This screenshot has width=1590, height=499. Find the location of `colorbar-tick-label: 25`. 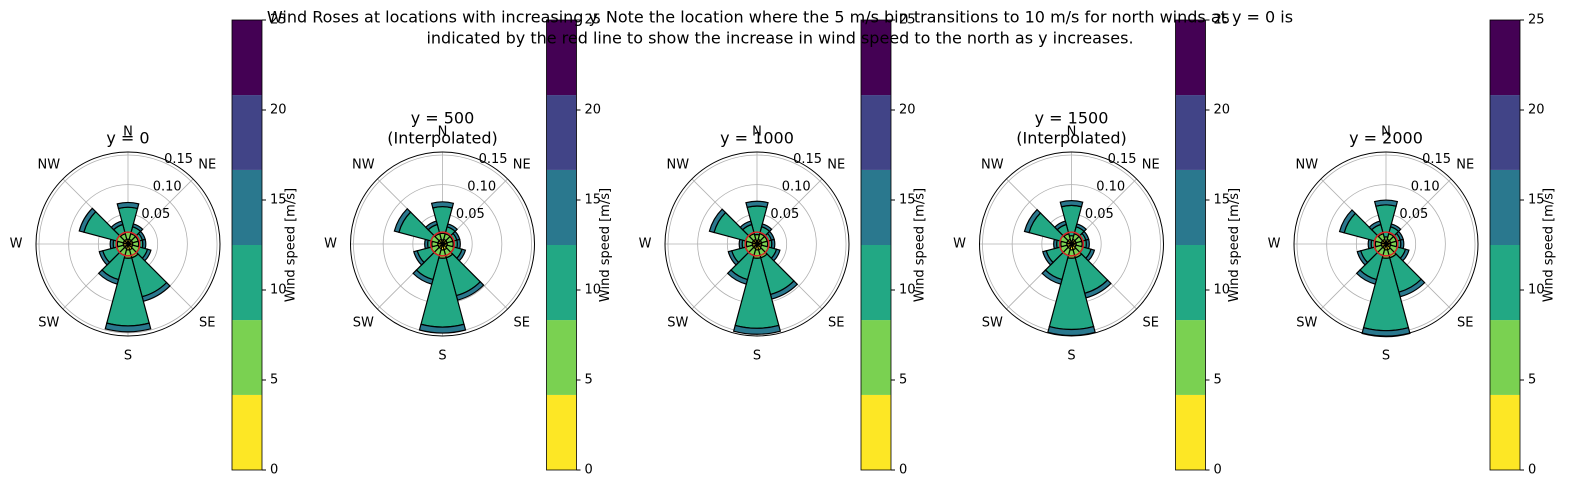

colorbar-tick-label: 25 is located at coordinates (278, 20).